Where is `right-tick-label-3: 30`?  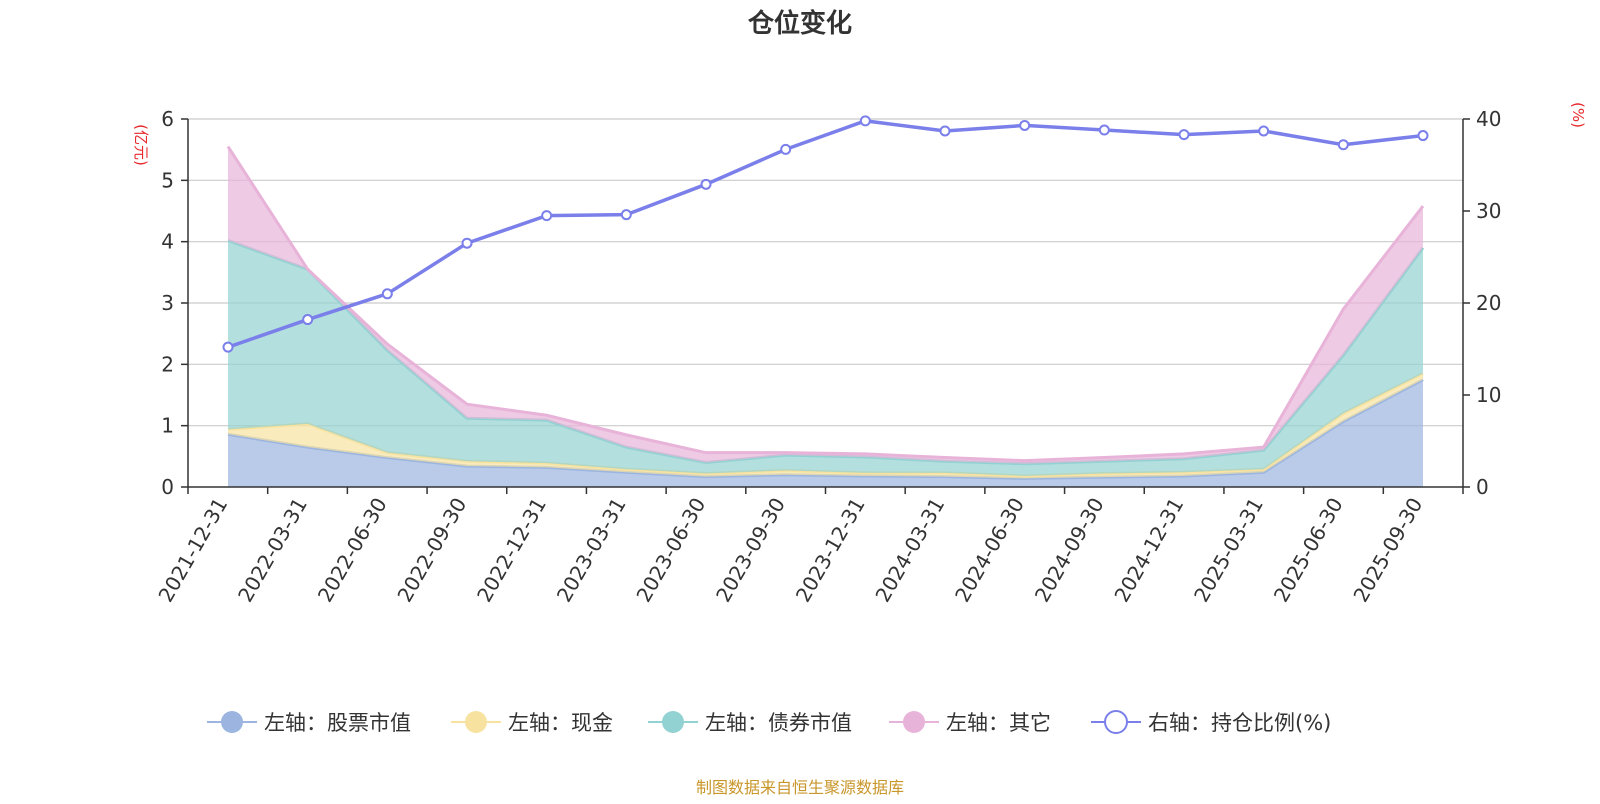
right-tick-label-3: 30 is located at coordinates (1488, 211).